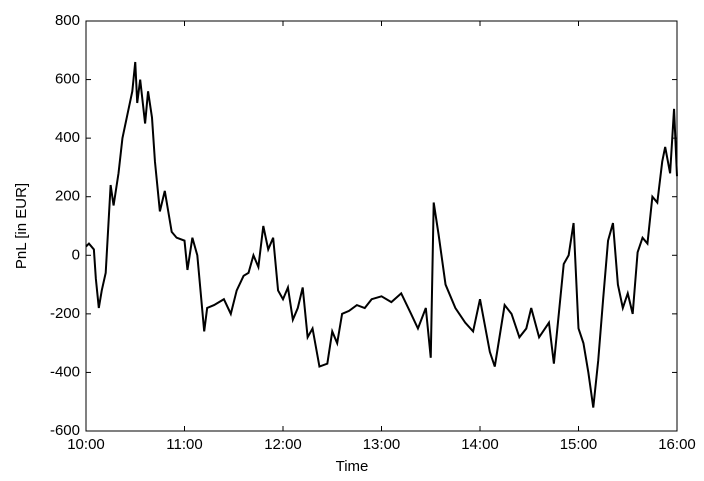  I want to click on y-tick-label: -600, so click(65, 430).